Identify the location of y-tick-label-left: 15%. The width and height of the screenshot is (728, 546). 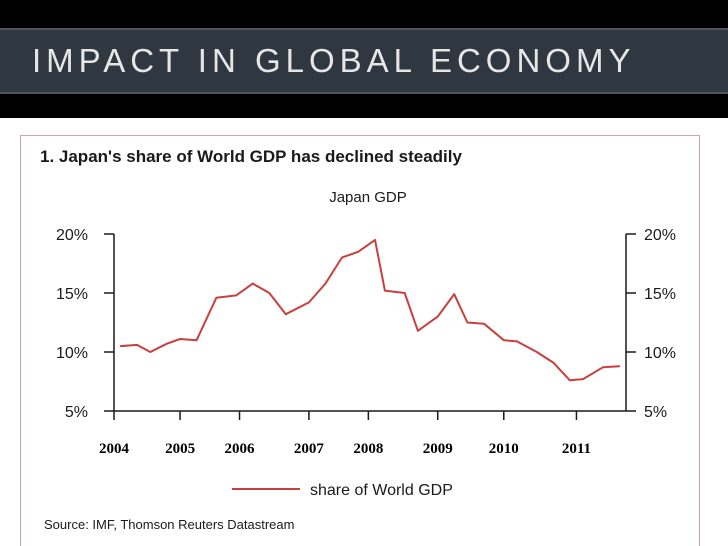
(72, 294).